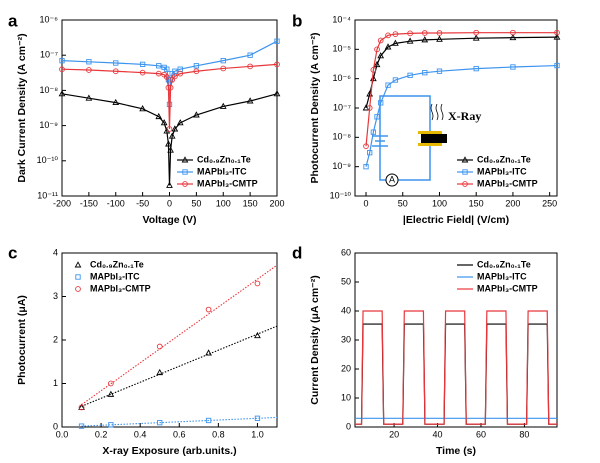  I want to click on y-tick-label: 30, so click(346, 339).